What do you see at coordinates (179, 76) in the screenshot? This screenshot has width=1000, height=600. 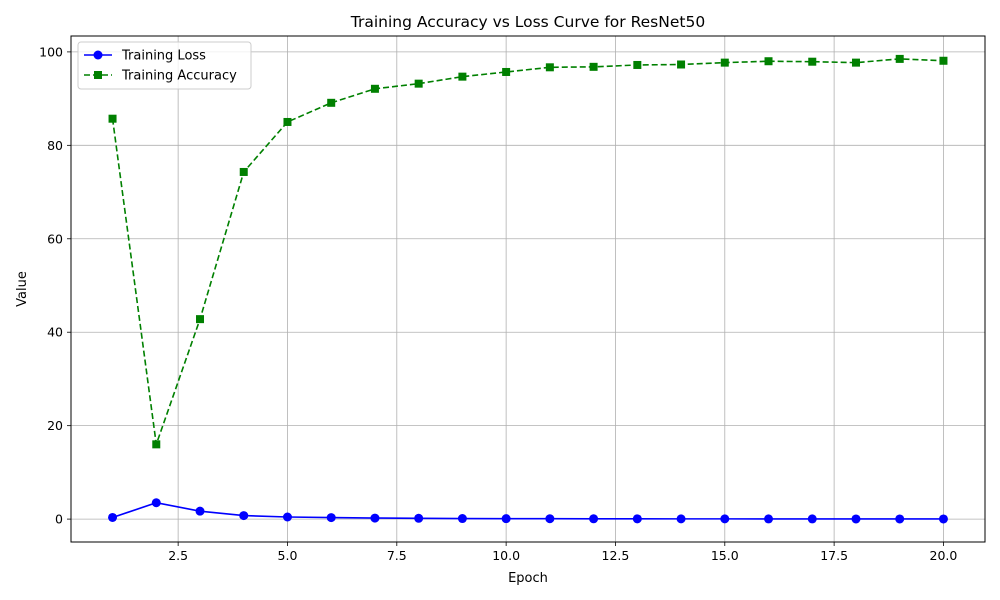 I see `legend-label: Training Accuracy` at bounding box center [179, 76].